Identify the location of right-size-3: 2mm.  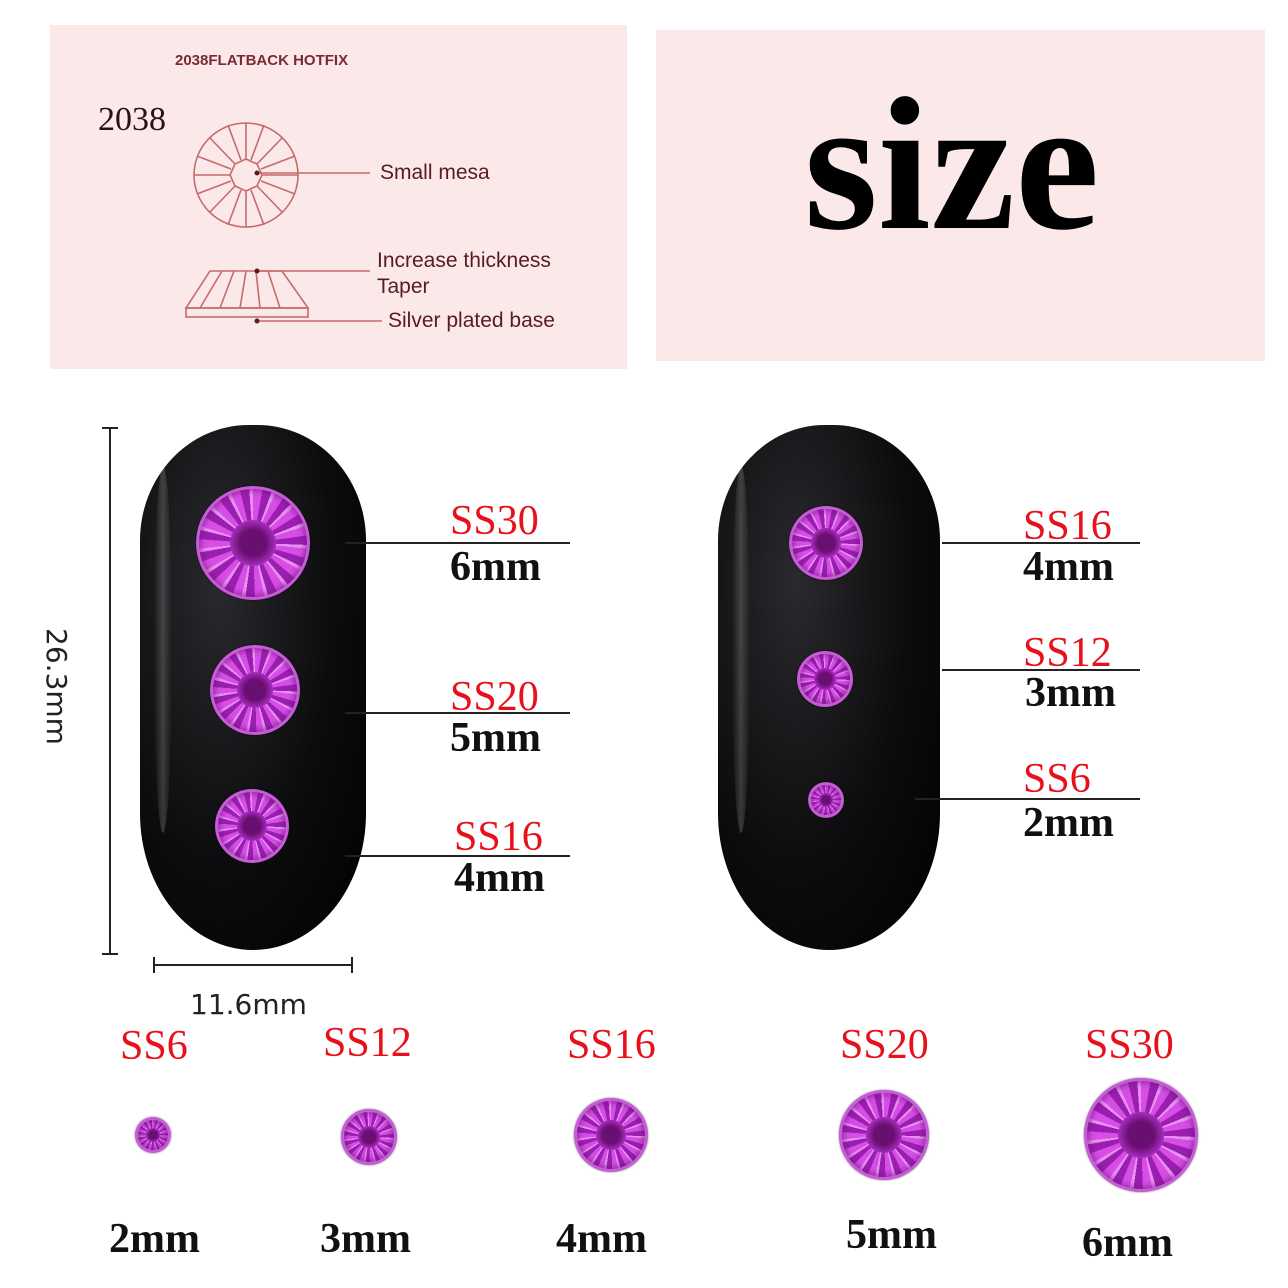
(1068, 823).